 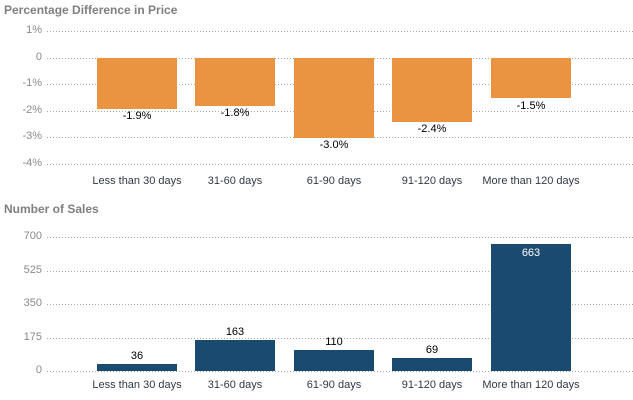 What do you see at coordinates (334, 342) in the screenshot?
I see `bar-value-label: 110` at bounding box center [334, 342].